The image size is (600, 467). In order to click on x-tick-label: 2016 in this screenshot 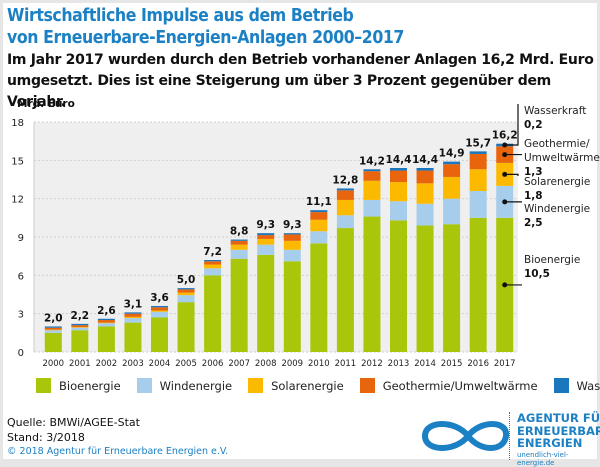, I will do `click(478, 364)`.